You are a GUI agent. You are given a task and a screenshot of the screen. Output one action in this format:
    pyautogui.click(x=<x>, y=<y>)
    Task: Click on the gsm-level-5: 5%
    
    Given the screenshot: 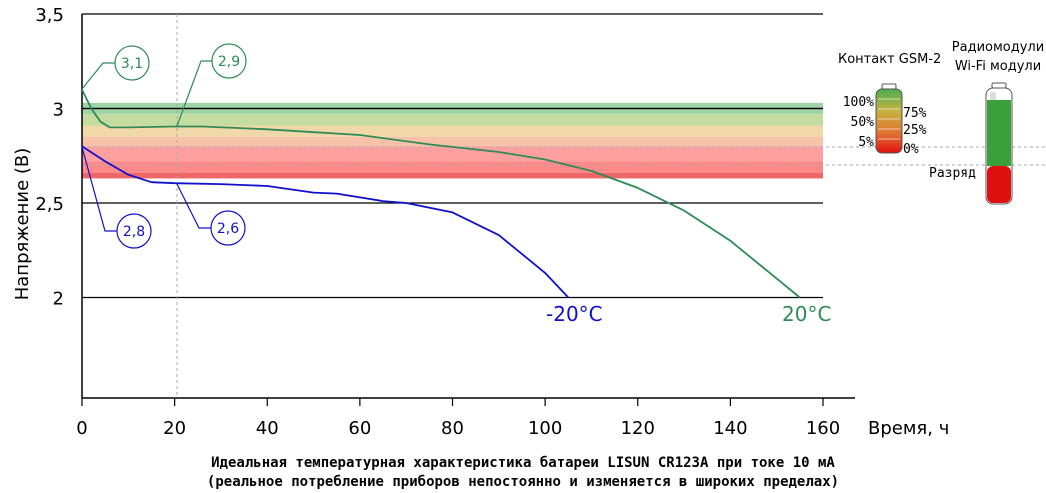 What is the action you would take?
    pyautogui.click(x=866, y=142)
    